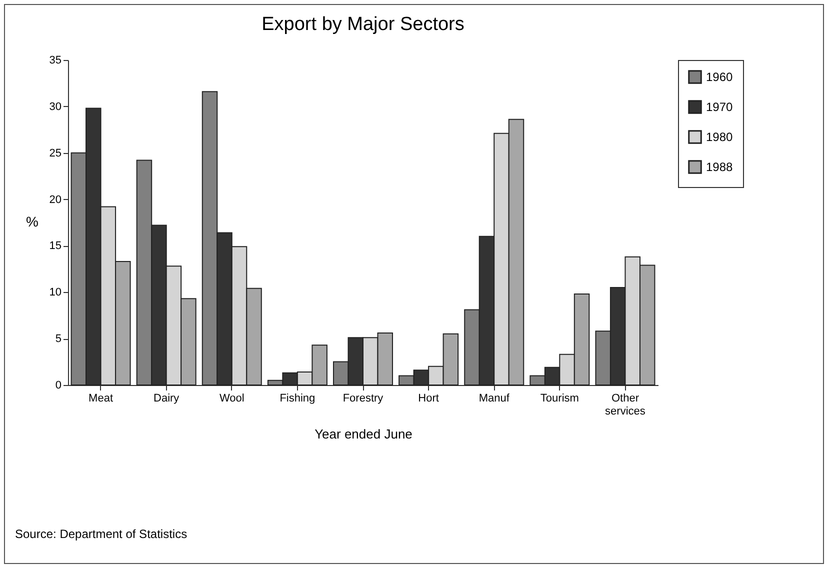 Image resolution: width=832 pixels, height=570 pixels. I want to click on x-tick-label: Manuf, so click(494, 398).